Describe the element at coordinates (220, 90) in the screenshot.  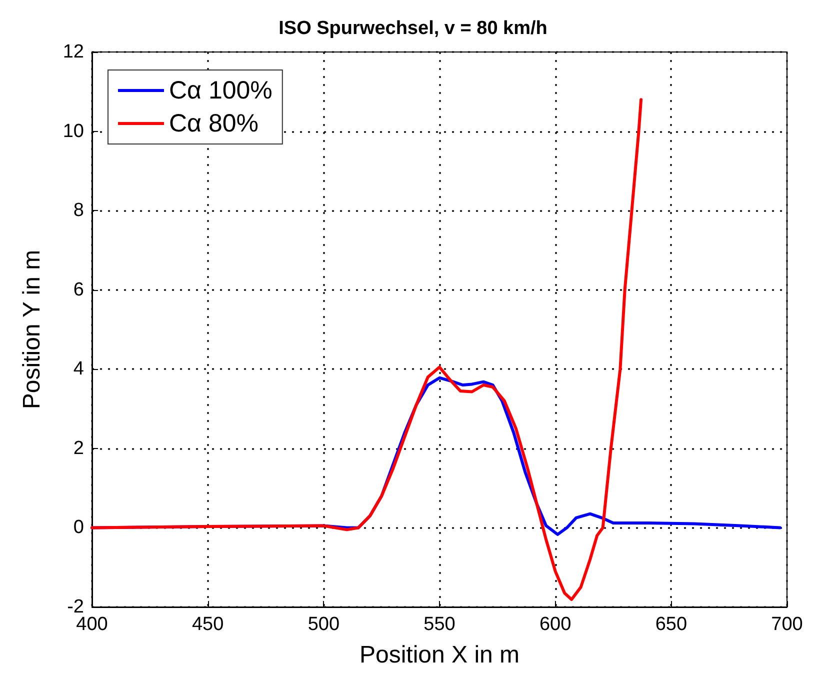
I see `legend-label: Cα 100%` at that location.